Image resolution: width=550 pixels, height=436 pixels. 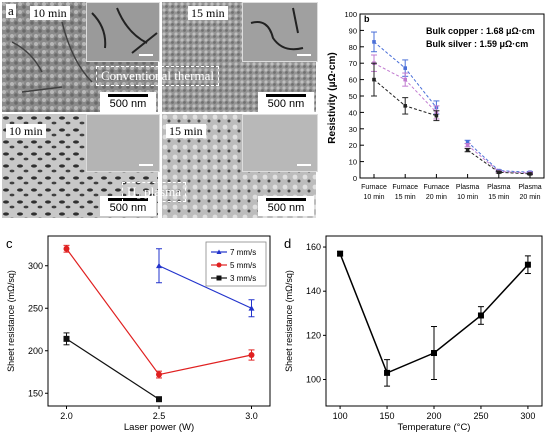 I want to click on x-tick-label: 250, so click(x=480, y=416).